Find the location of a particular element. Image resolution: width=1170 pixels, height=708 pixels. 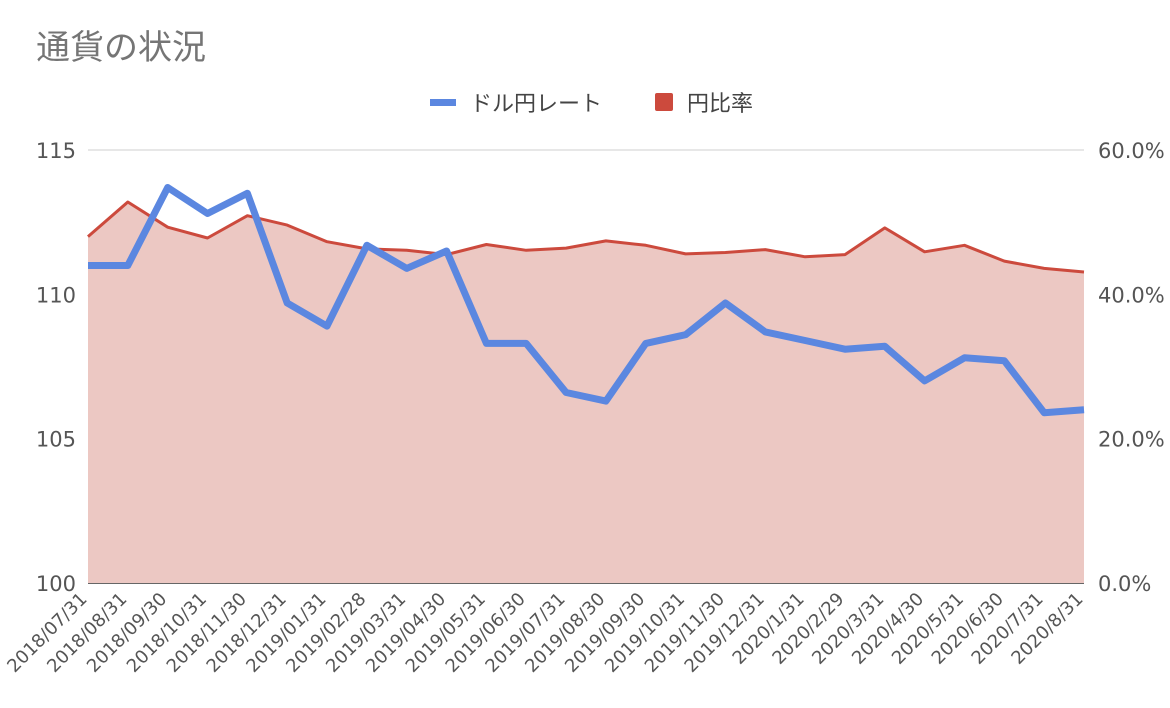

right-axis-tick-label: 20.0% is located at coordinates (1131, 440).